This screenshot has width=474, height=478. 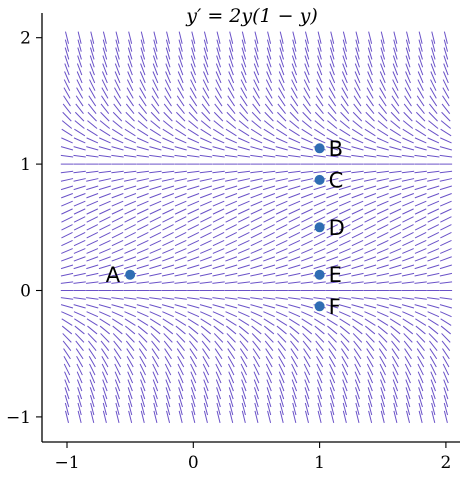 I want to click on x-tick-label: 0, so click(x=193, y=463).